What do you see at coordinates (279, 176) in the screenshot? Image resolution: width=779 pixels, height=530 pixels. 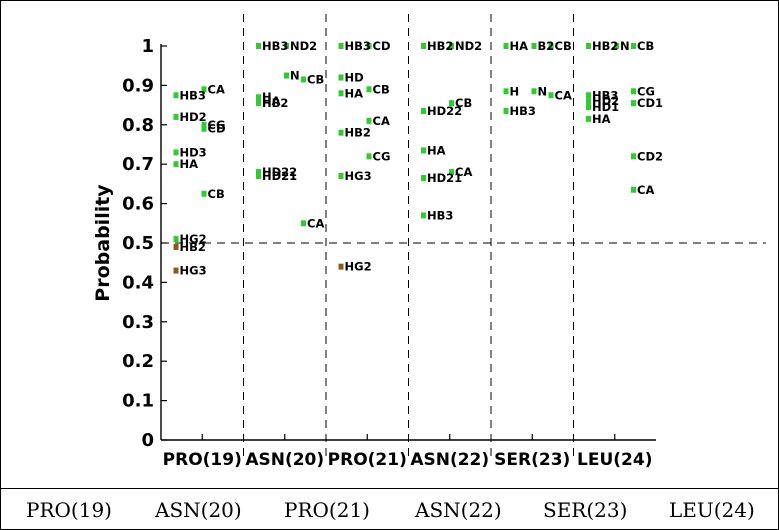 I see `point-label: HD21` at bounding box center [279, 176].